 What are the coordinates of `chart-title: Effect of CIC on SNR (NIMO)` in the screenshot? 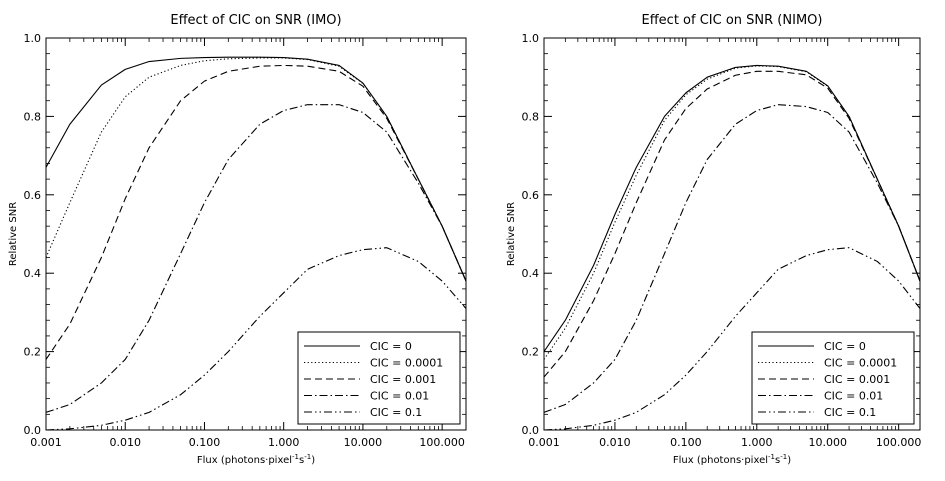 It's located at (732, 20).